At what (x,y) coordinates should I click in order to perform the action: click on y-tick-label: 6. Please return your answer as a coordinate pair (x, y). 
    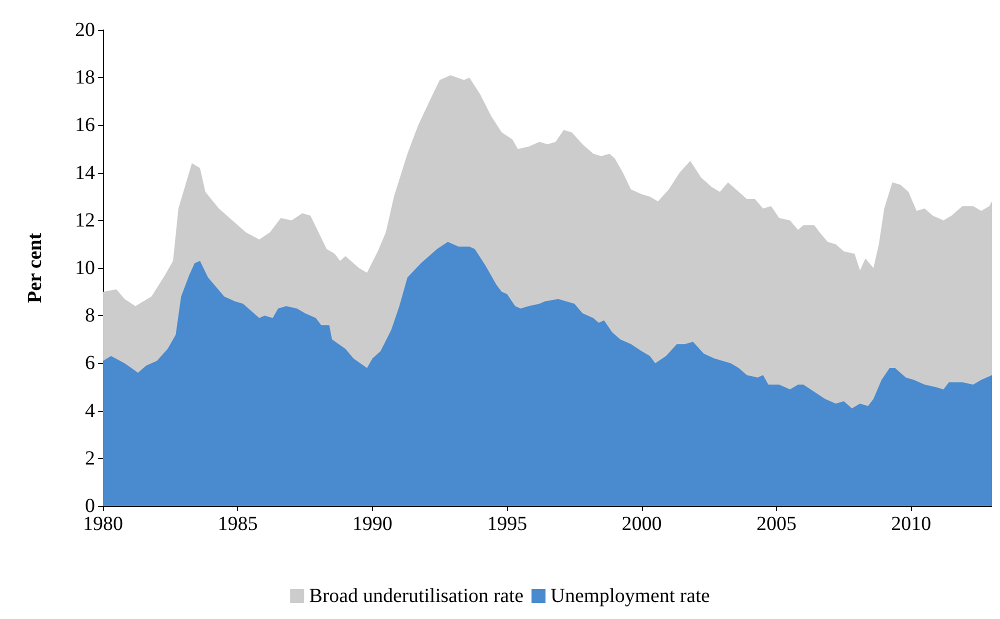
    Looking at the image, I should click on (90, 363).